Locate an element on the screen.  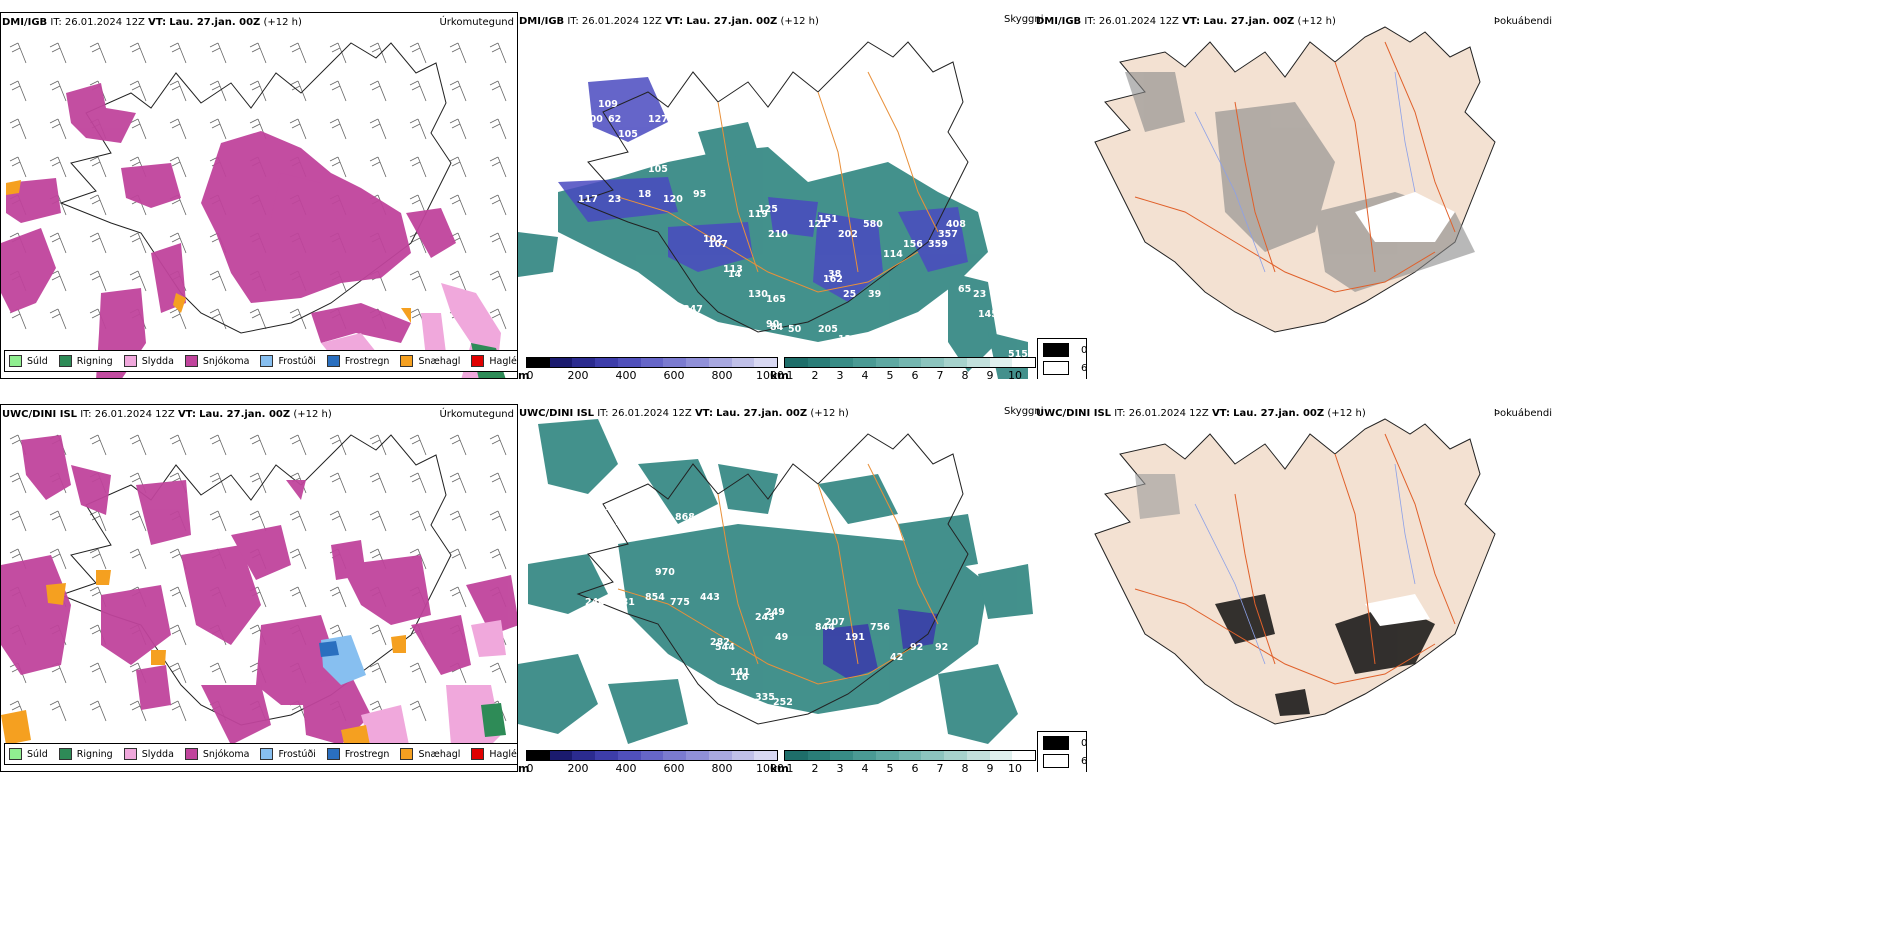
visibility-label: 162 is located at coordinates (833, 279).